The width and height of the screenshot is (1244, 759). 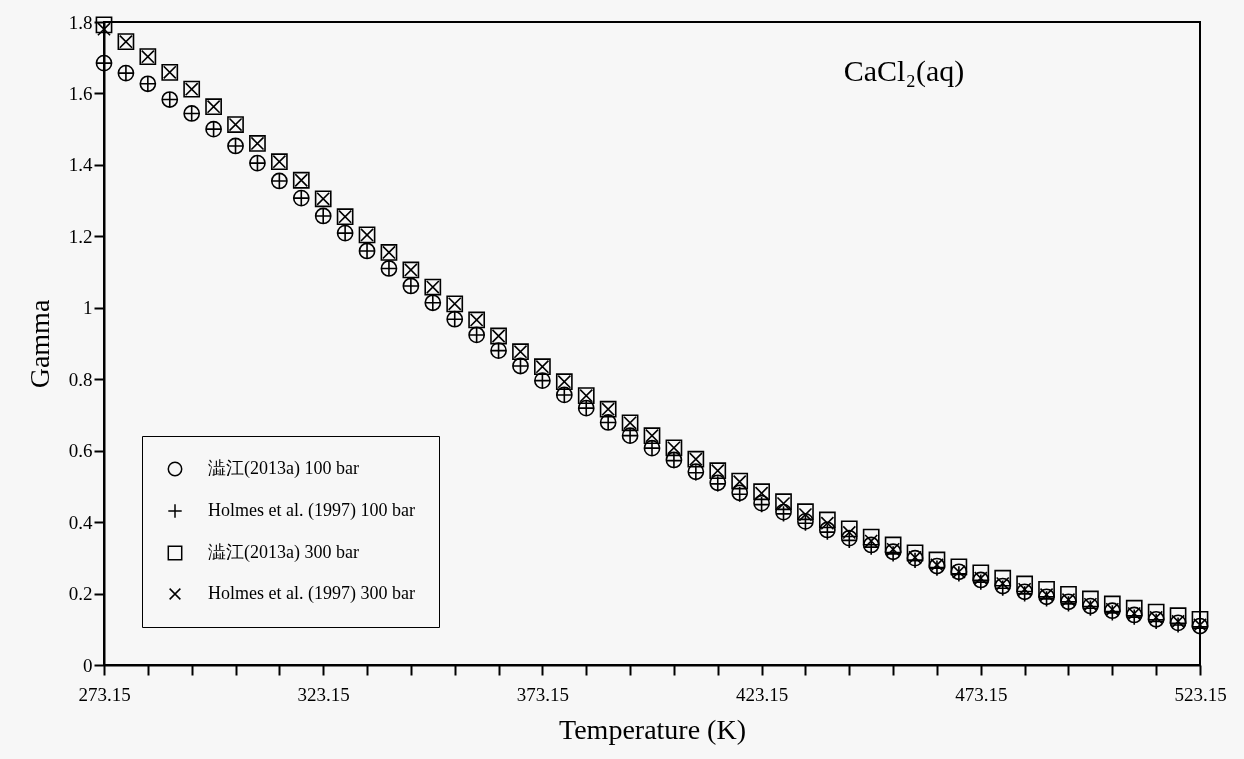 What do you see at coordinates (80, 522) in the screenshot?
I see `y-tick-label: 0.4` at bounding box center [80, 522].